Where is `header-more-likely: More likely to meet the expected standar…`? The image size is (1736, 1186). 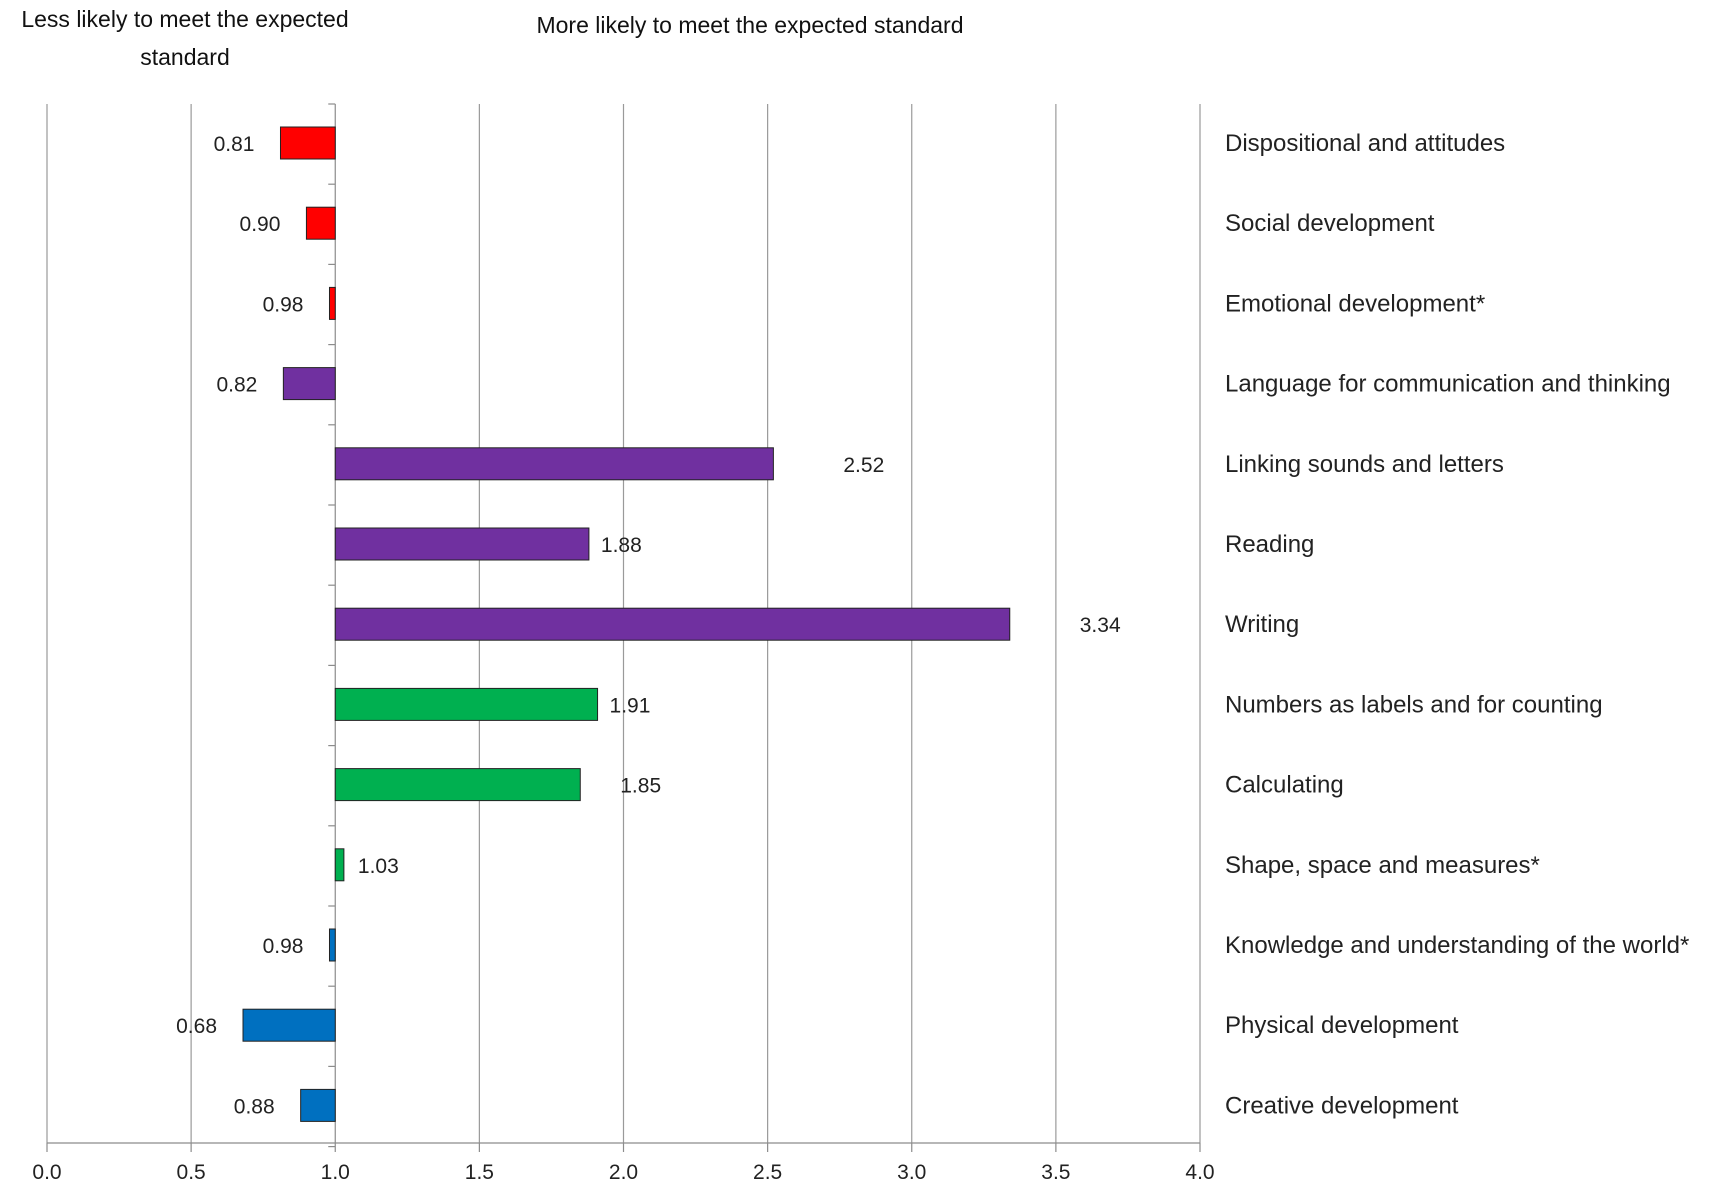
header-more-likely: More likely to meet the expected standar… is located at coordinates (749, 25).